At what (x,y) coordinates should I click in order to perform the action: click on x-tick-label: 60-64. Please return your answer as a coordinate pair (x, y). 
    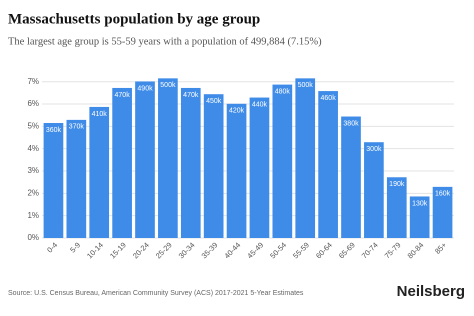
    Looking at the image, I should click on (324, 250).